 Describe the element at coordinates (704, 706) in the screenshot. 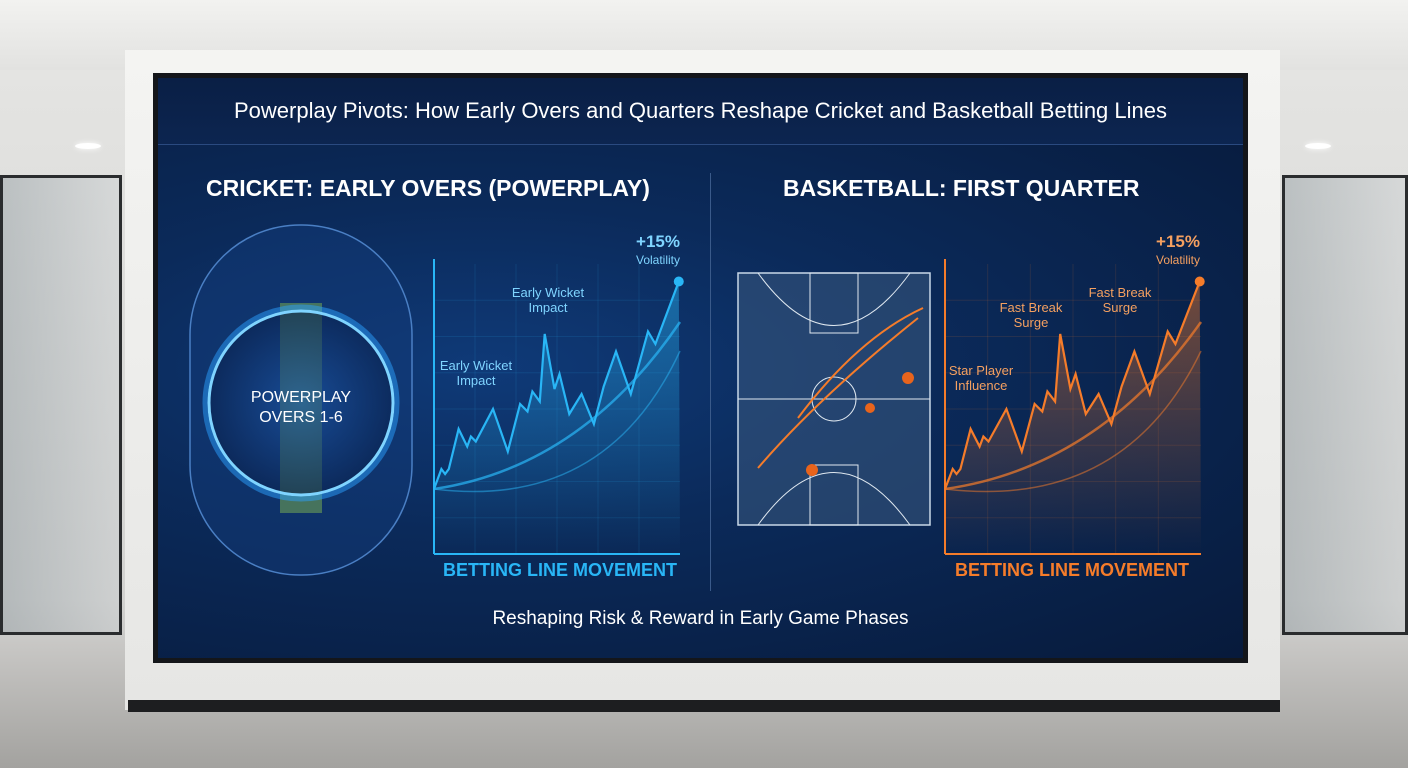

I see `wall-base` at that location.